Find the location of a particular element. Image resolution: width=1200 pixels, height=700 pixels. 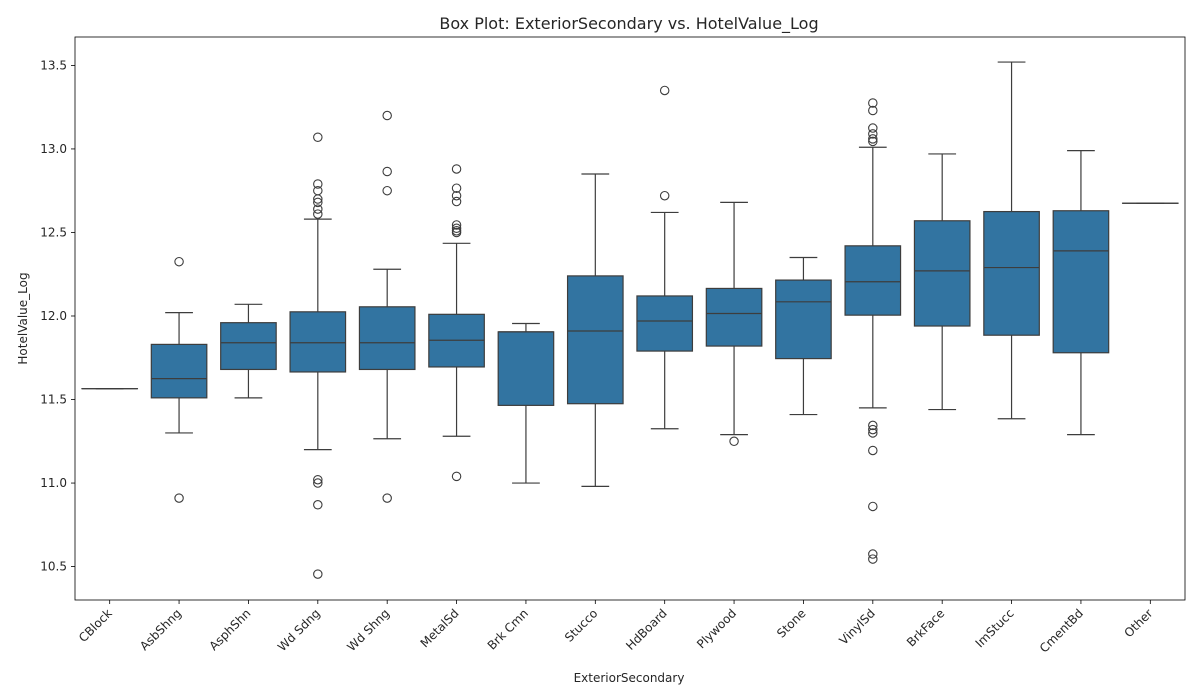

x-tick-label: ImStucc is located at coordinates (995, 628).